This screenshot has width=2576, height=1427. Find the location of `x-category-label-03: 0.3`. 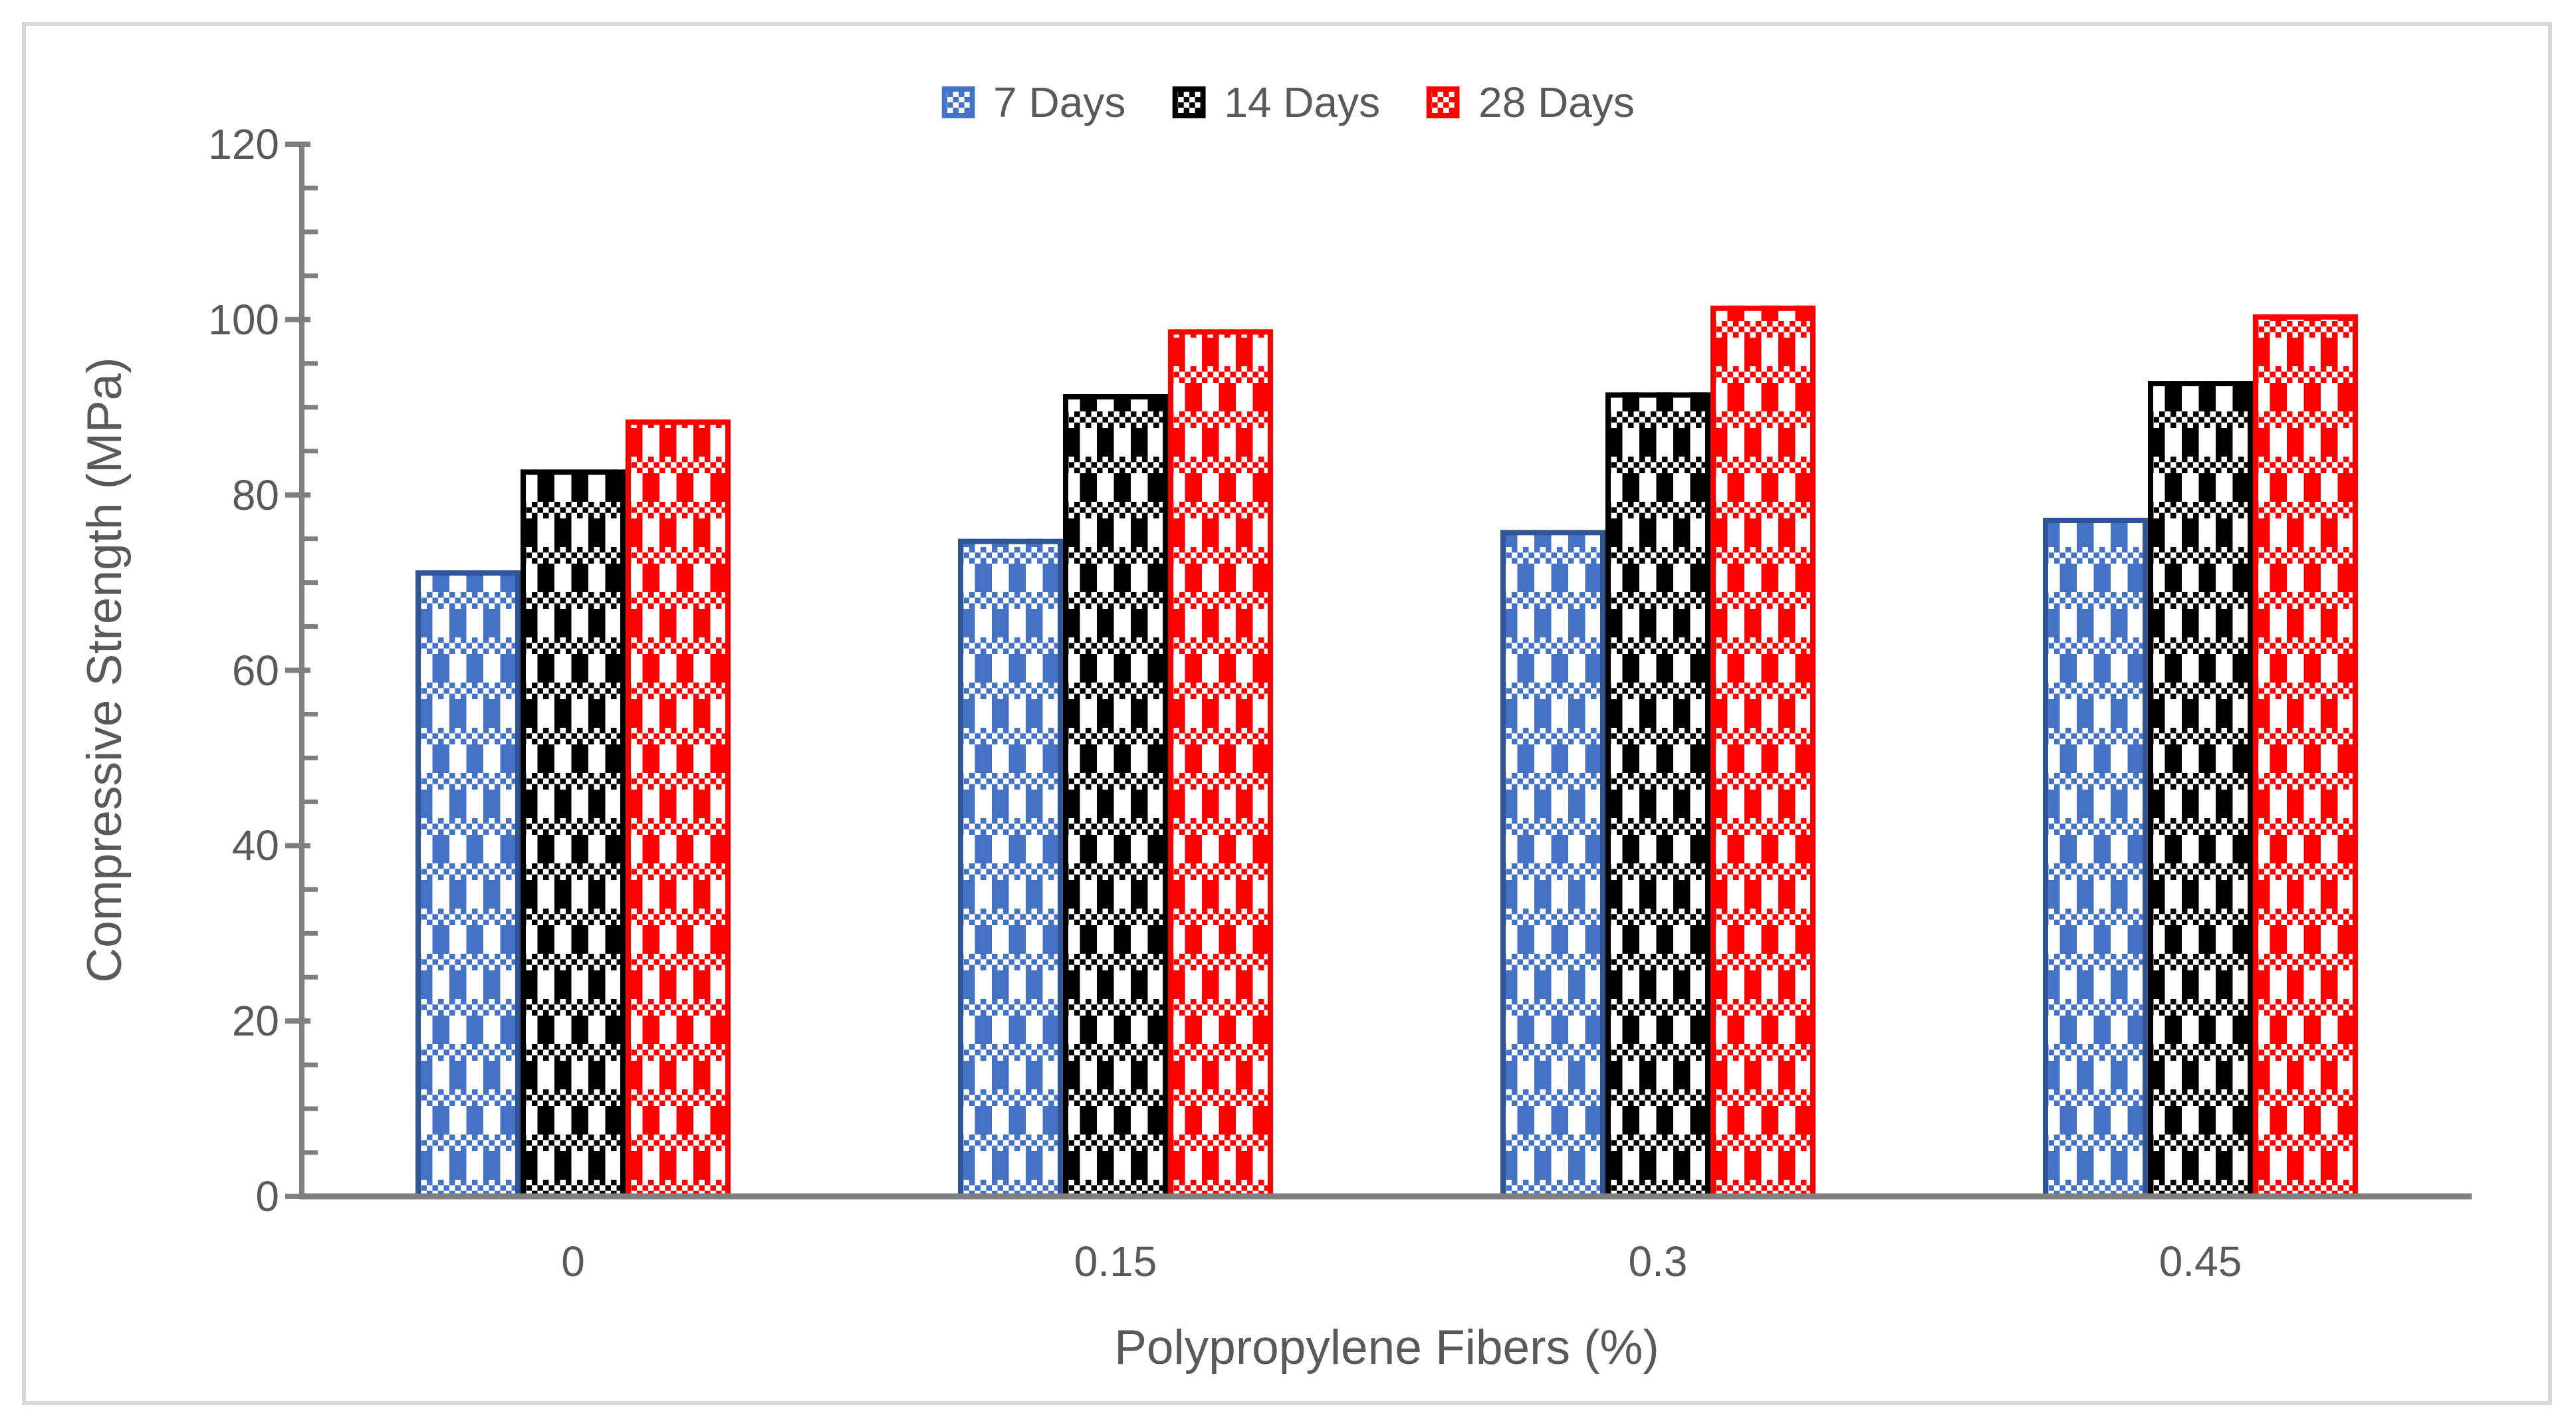

x-category-label-03: 0.3 is located at coordinates (1658, 1261).